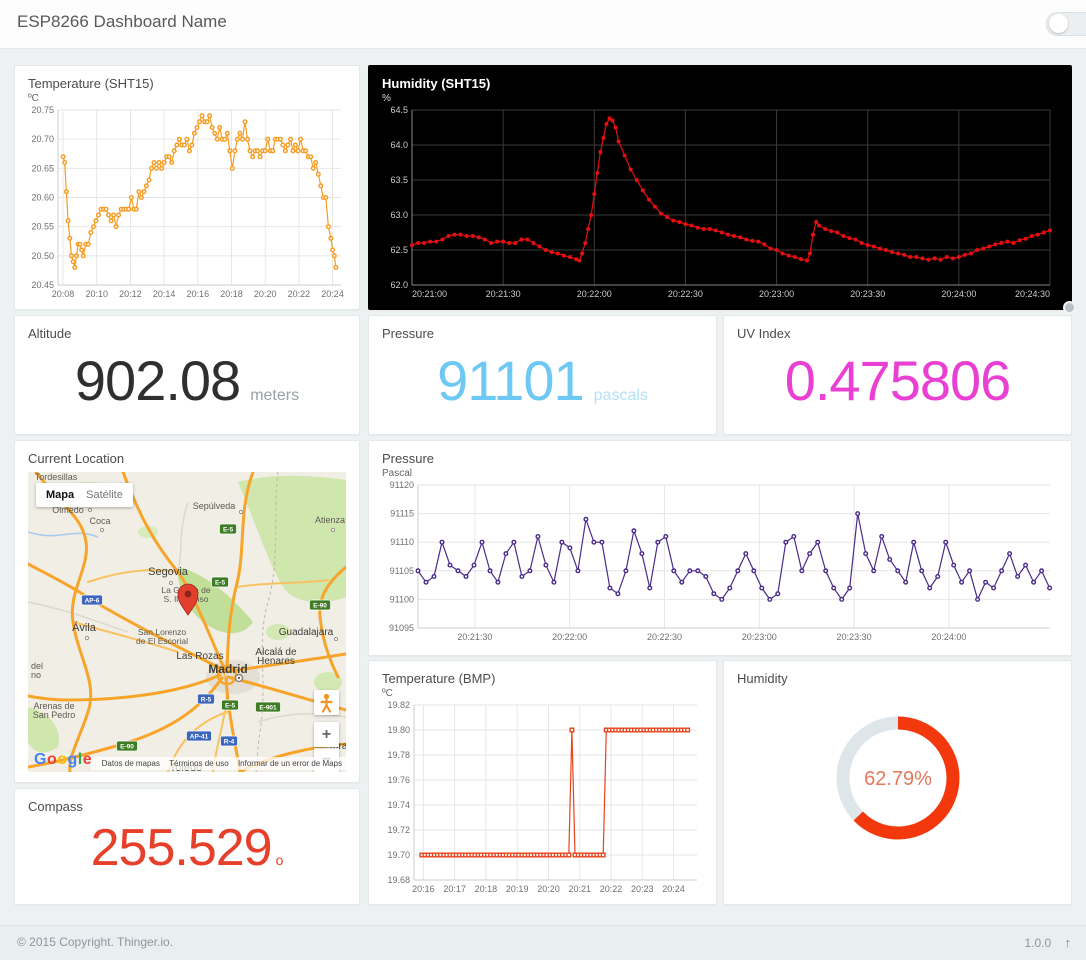 The height and width of the screenshot is (960, 1086). Describe the element at coordinates (42, 168) in the screenshot. I see `svg-text: 20.65` at that location.